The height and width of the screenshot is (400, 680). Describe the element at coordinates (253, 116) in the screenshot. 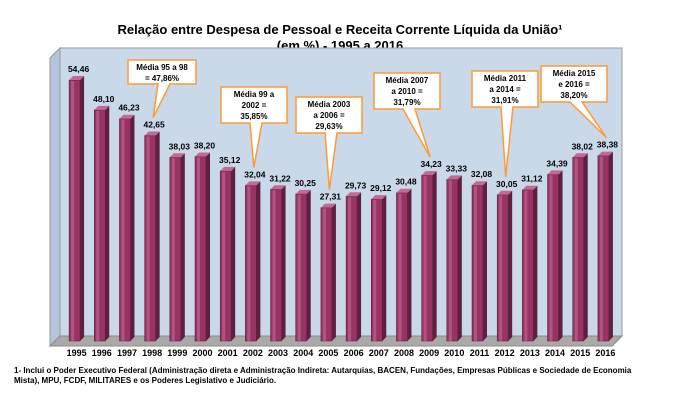

I see `callout-text: 35,85%` at that location.